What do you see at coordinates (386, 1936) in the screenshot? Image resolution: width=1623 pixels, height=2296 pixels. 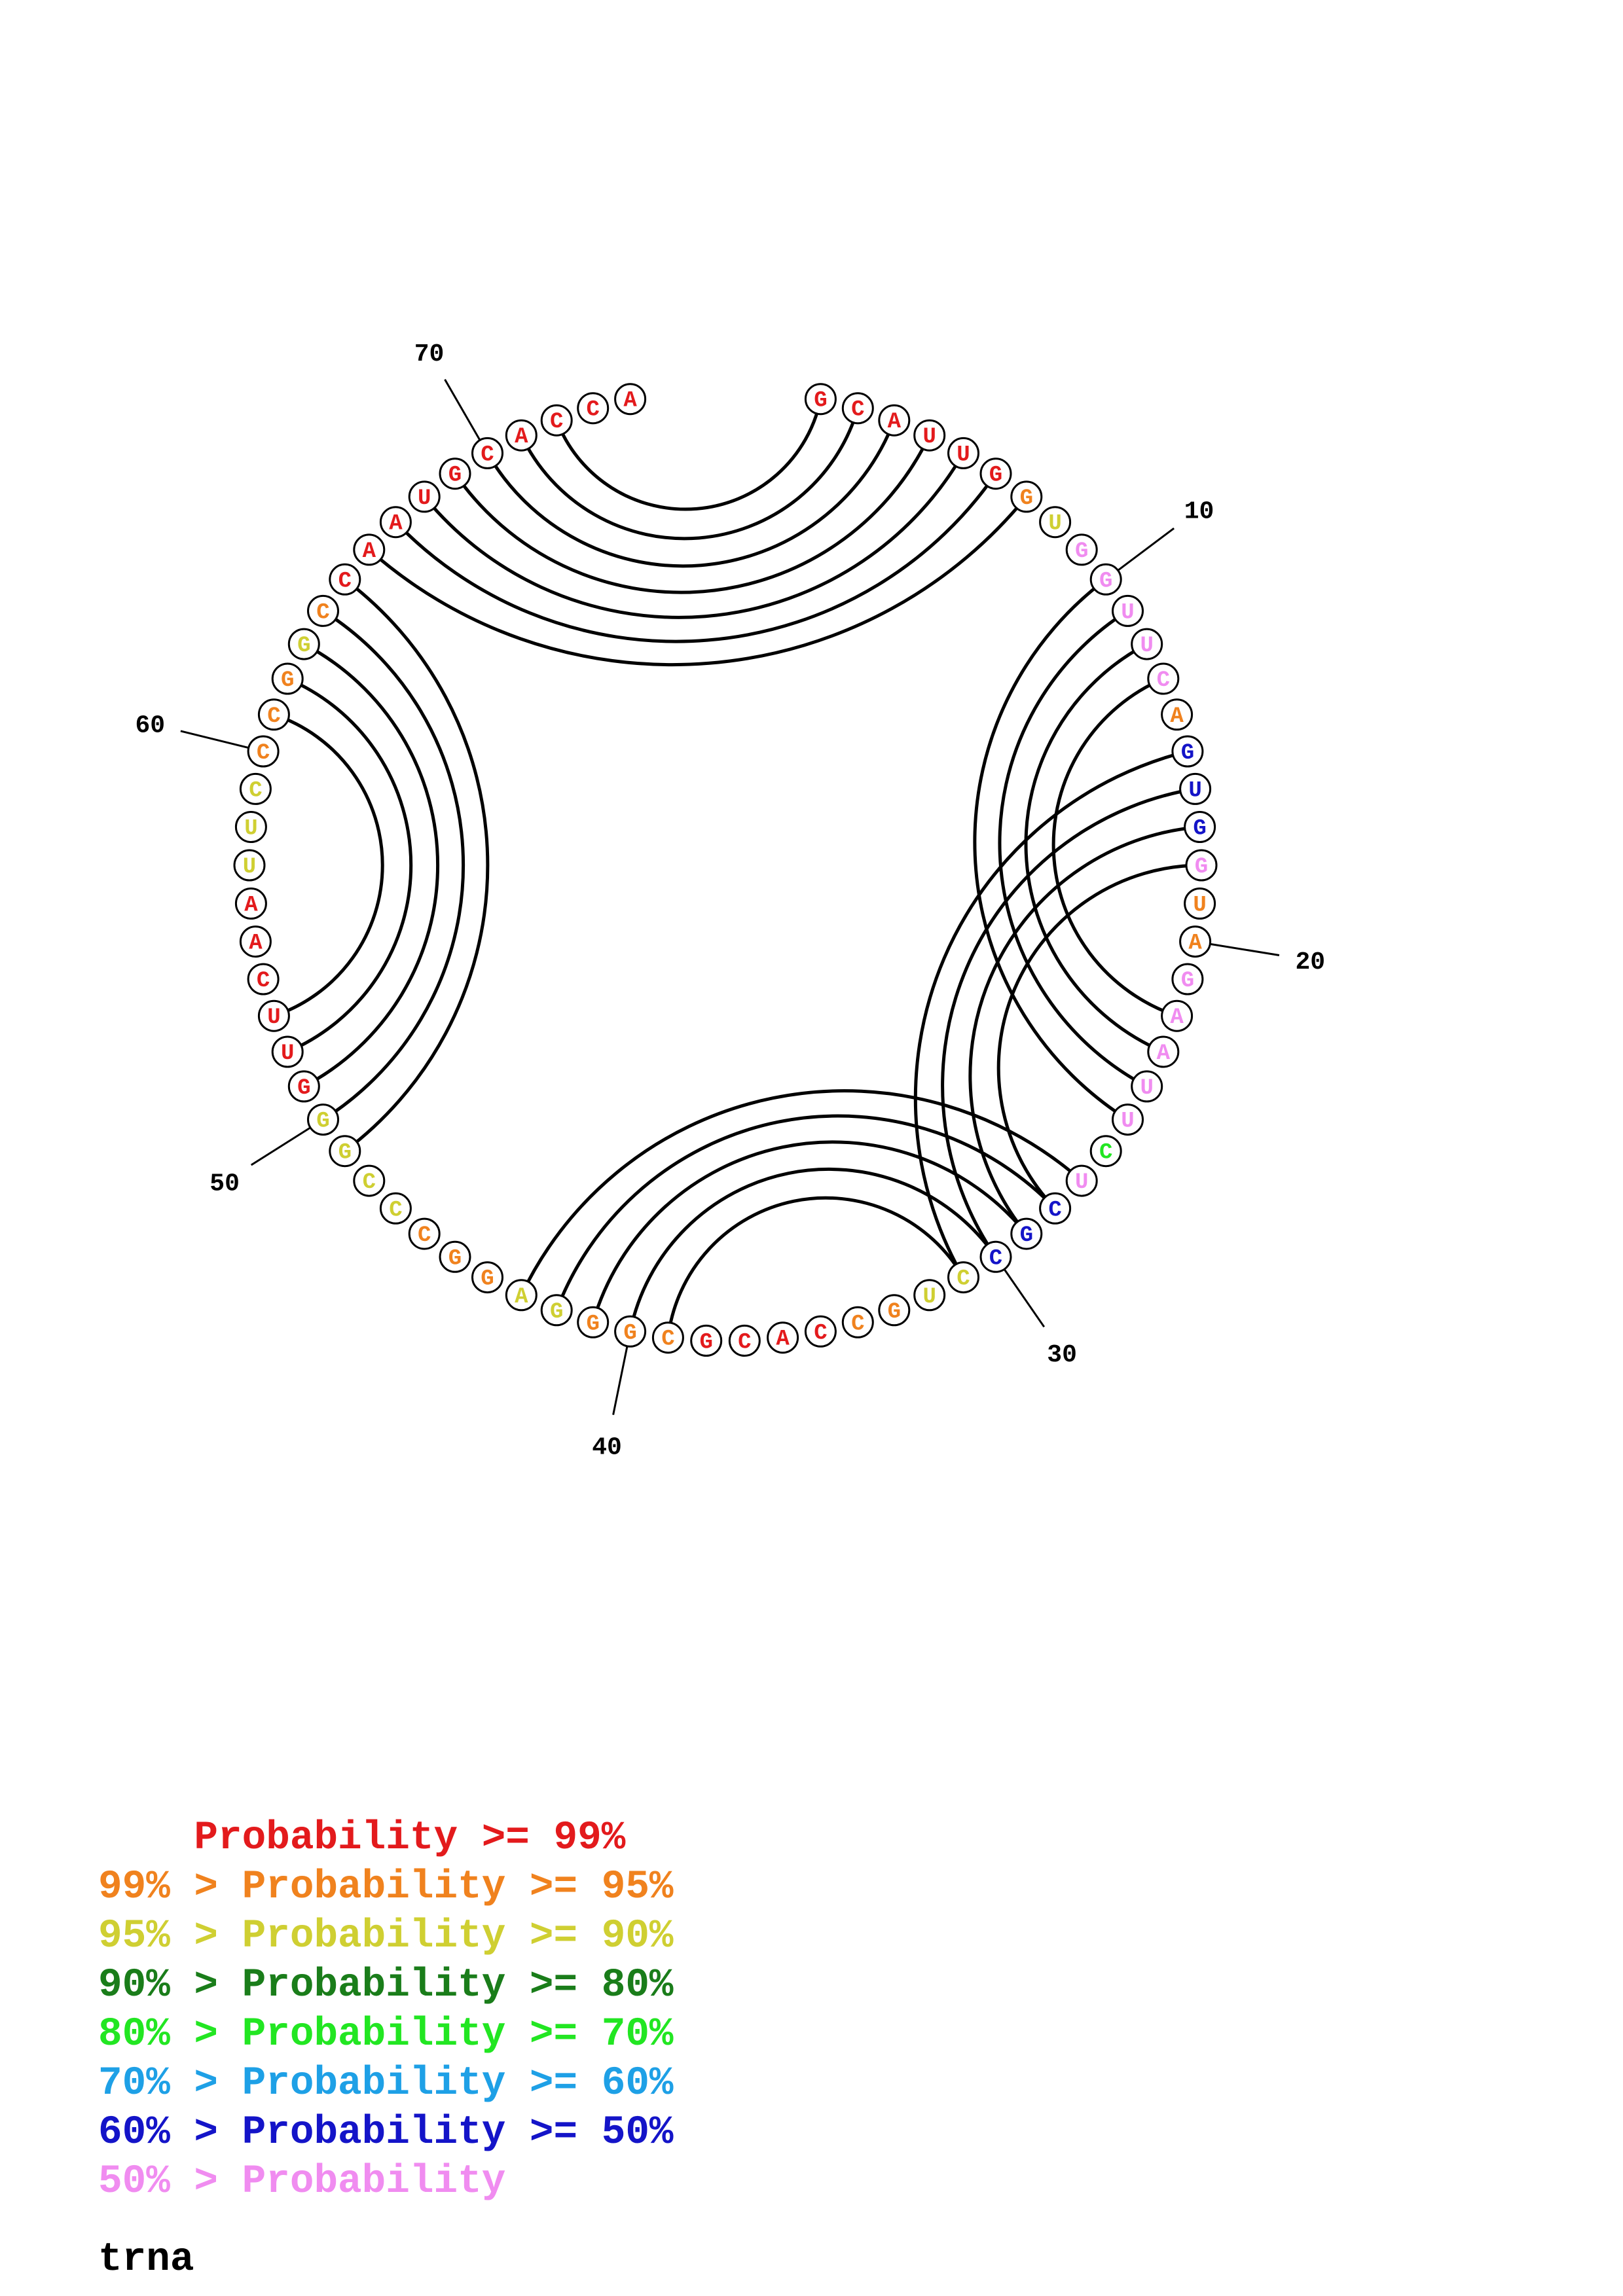 I see `legend-entry: 95% > Probability >= 90%` at bounding box center [386, 1936].